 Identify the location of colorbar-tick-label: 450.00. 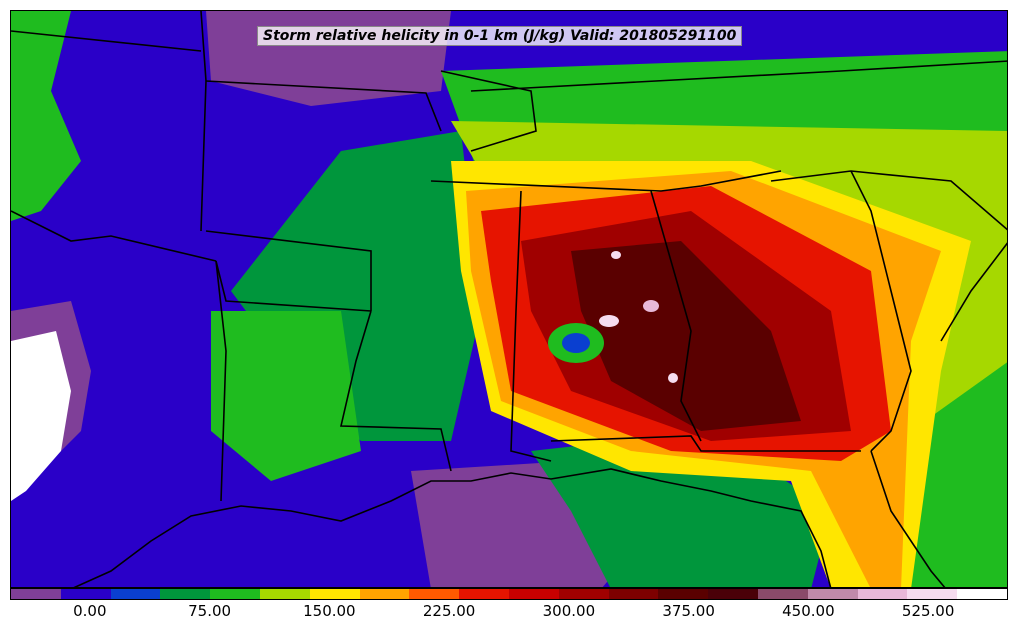
(808, 611).